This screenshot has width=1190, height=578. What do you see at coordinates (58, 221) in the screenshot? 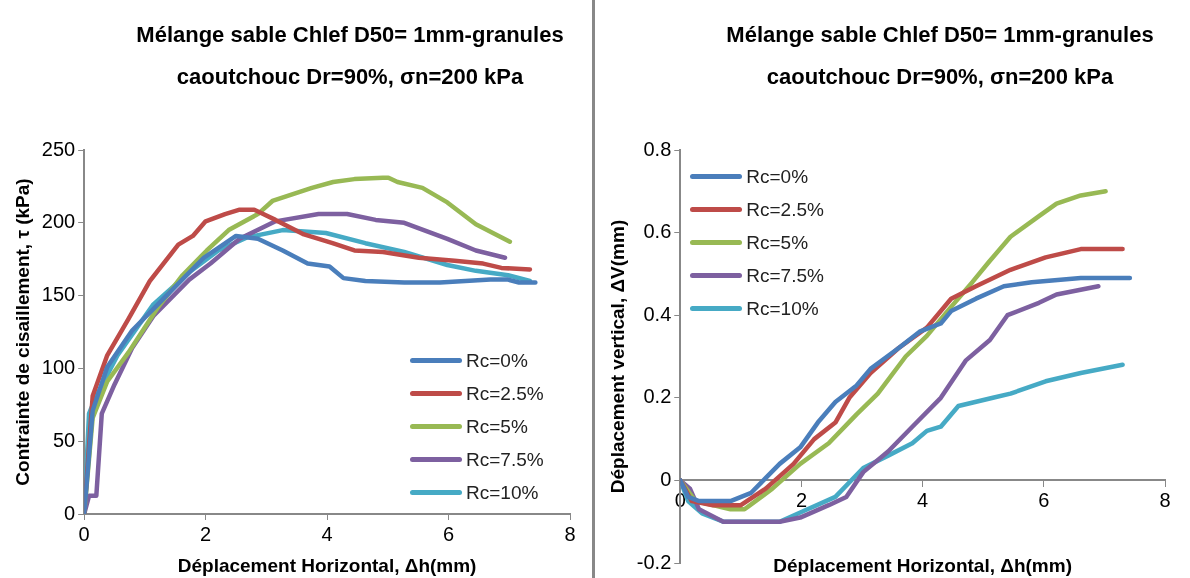
I see `y-tick-label: 200` at bounding box center [58, 221].